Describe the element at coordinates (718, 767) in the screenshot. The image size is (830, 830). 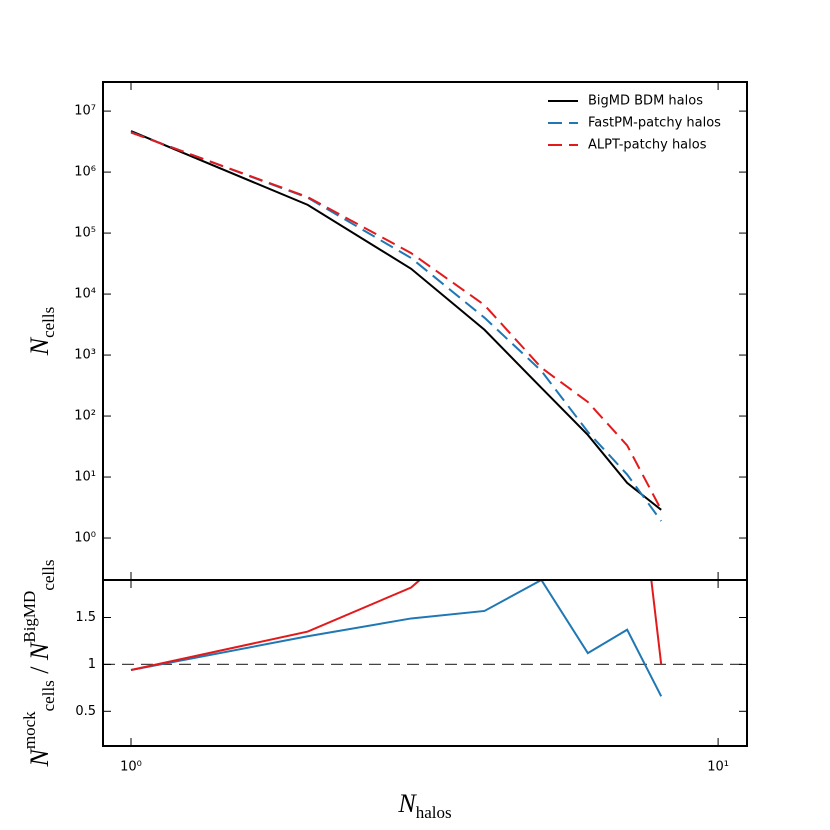
I see `x-tick-label: 10¹` at that location.